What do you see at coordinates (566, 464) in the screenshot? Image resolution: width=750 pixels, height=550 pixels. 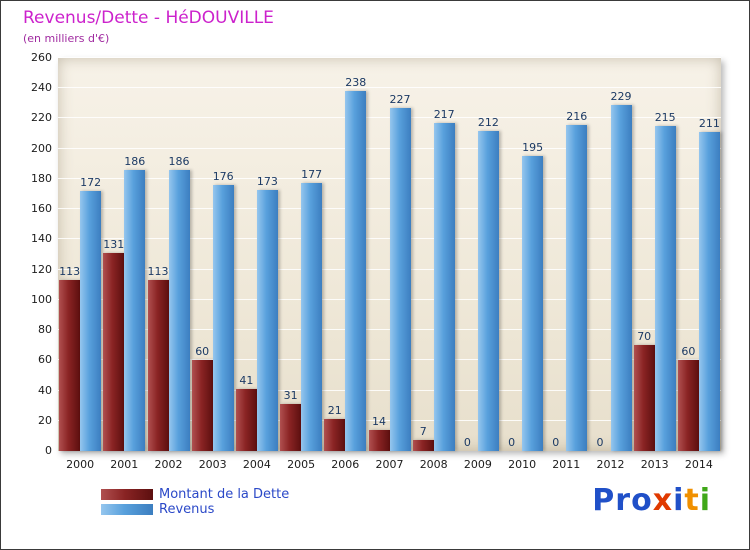 I see `x-tick-2011: 2011` at bounding box center [566, 464].